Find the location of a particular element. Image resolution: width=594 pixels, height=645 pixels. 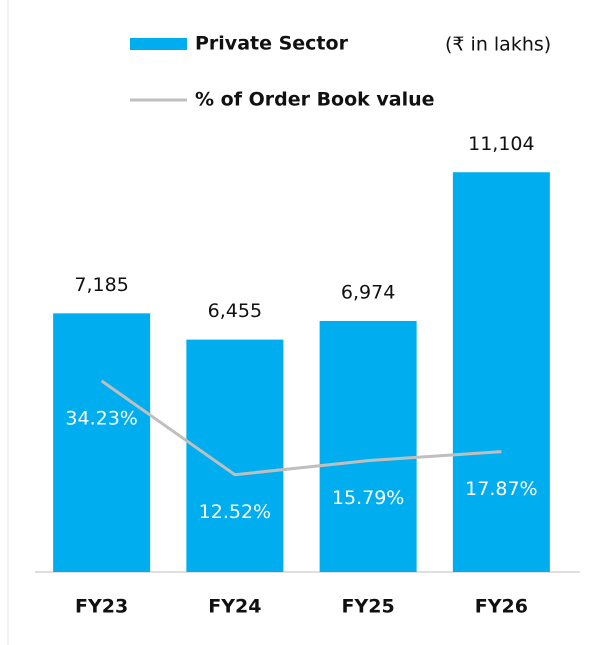

bar-value-label: 6,455 is located at coordinates (235, 311).